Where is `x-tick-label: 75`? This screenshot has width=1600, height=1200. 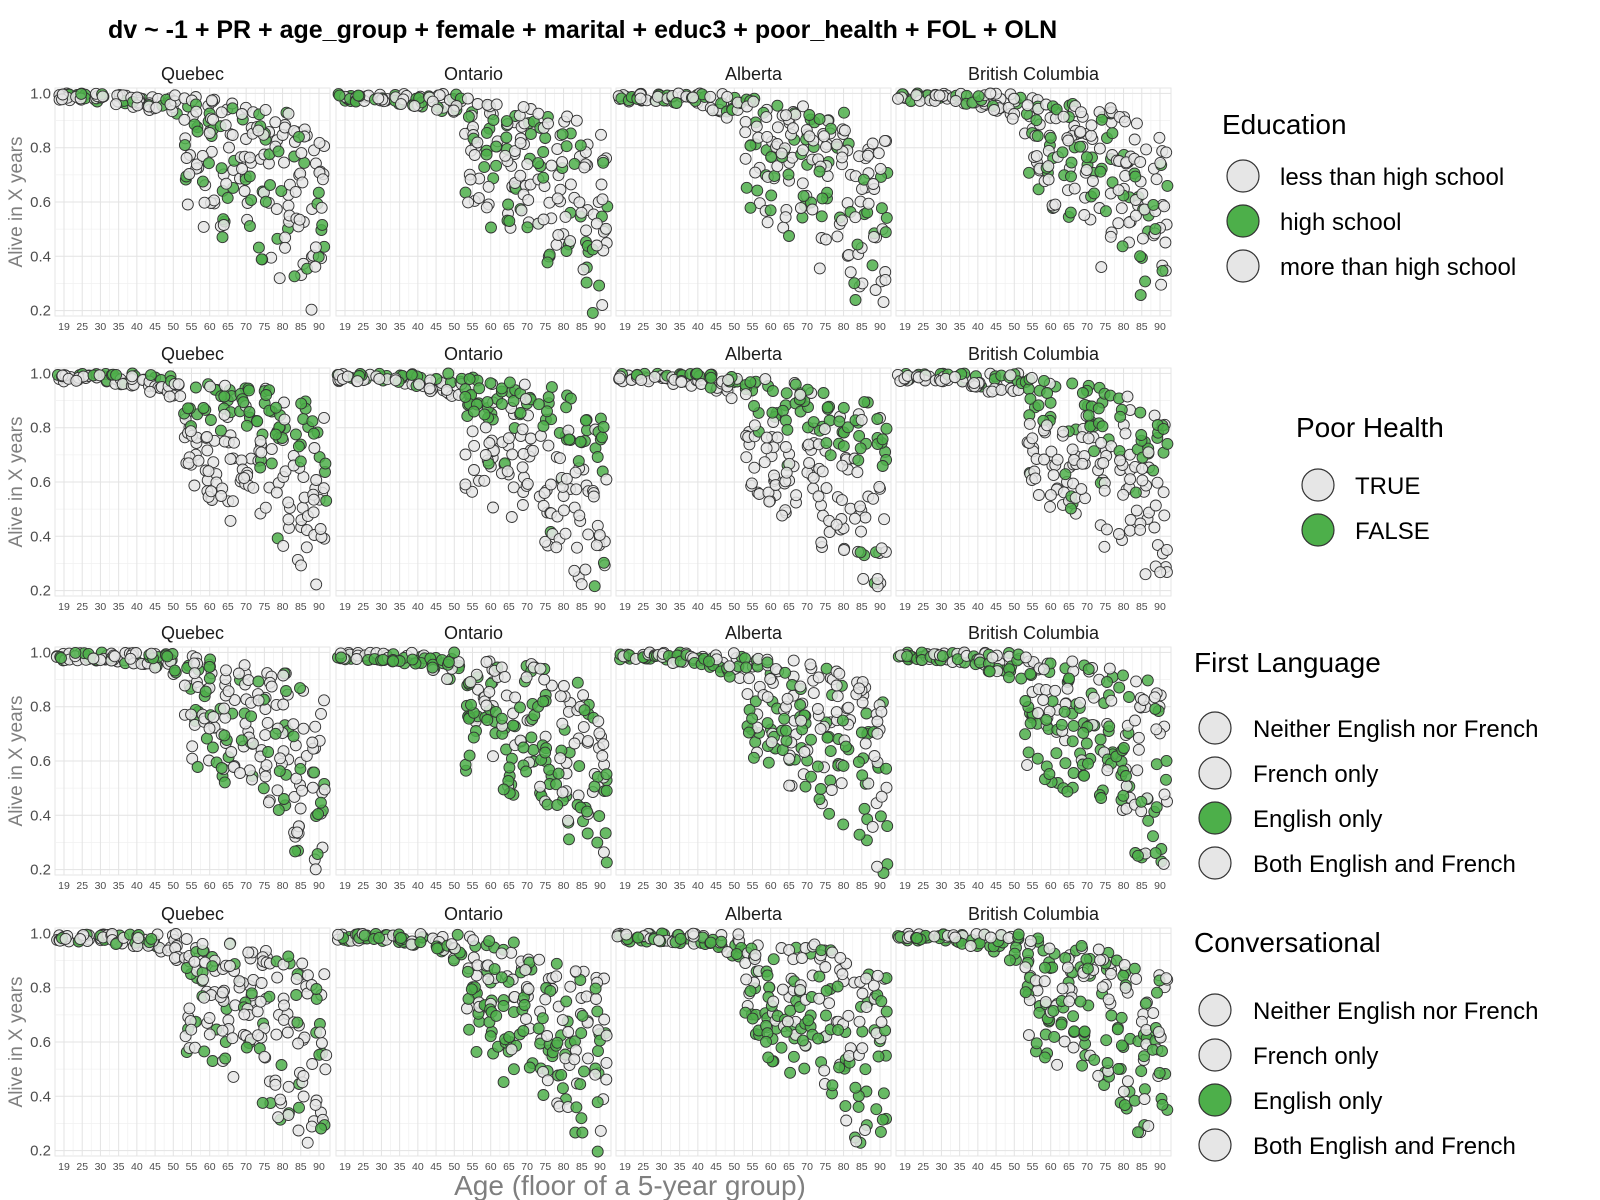 x-tick-label: 75 is located at coordinates (546, 886).